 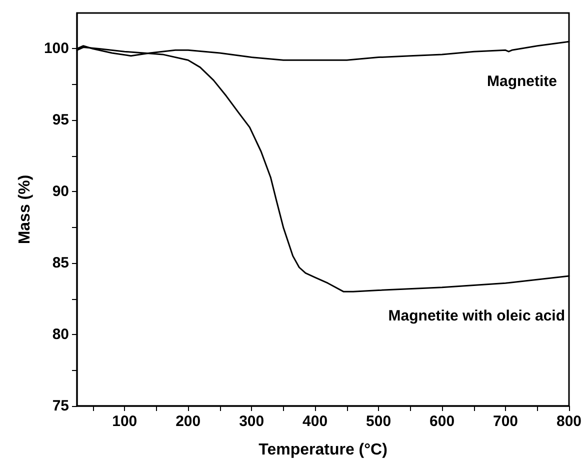 I want to click on x-tick-label: 600, so click(x=442, y=421).